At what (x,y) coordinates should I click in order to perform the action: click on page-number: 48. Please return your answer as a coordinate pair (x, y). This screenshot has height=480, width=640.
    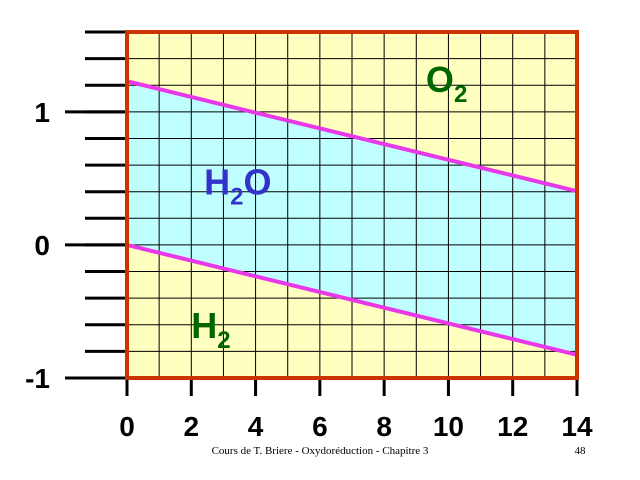
    Looking at the image, I should click on (581, 451).